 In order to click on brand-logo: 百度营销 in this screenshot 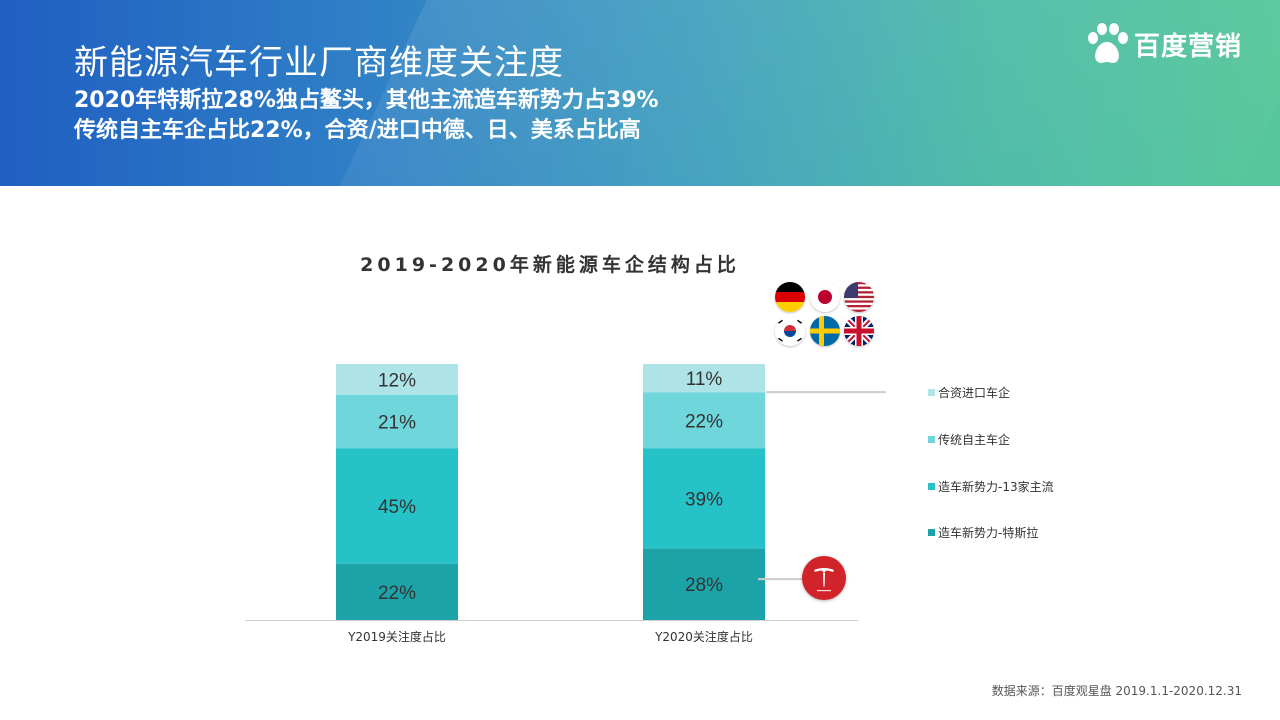, I will do `click(1163, 44)`.